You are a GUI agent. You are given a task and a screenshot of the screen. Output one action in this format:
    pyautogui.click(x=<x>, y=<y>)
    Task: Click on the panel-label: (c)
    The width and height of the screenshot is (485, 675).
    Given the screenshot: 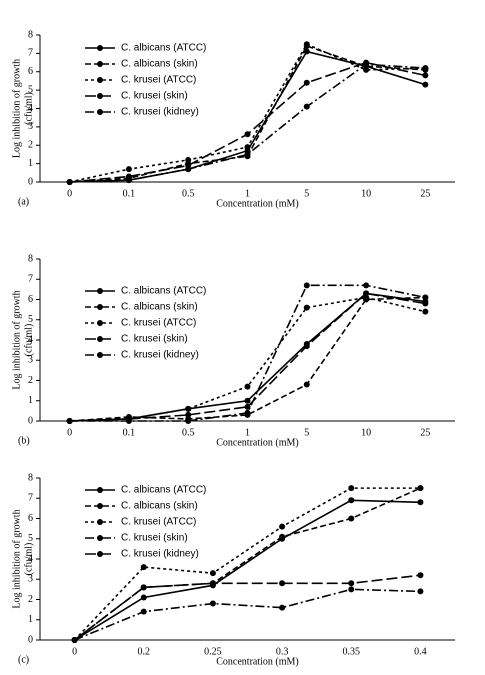 What is the action you would take?
    pyautogui.click(x=23, y=659)
    